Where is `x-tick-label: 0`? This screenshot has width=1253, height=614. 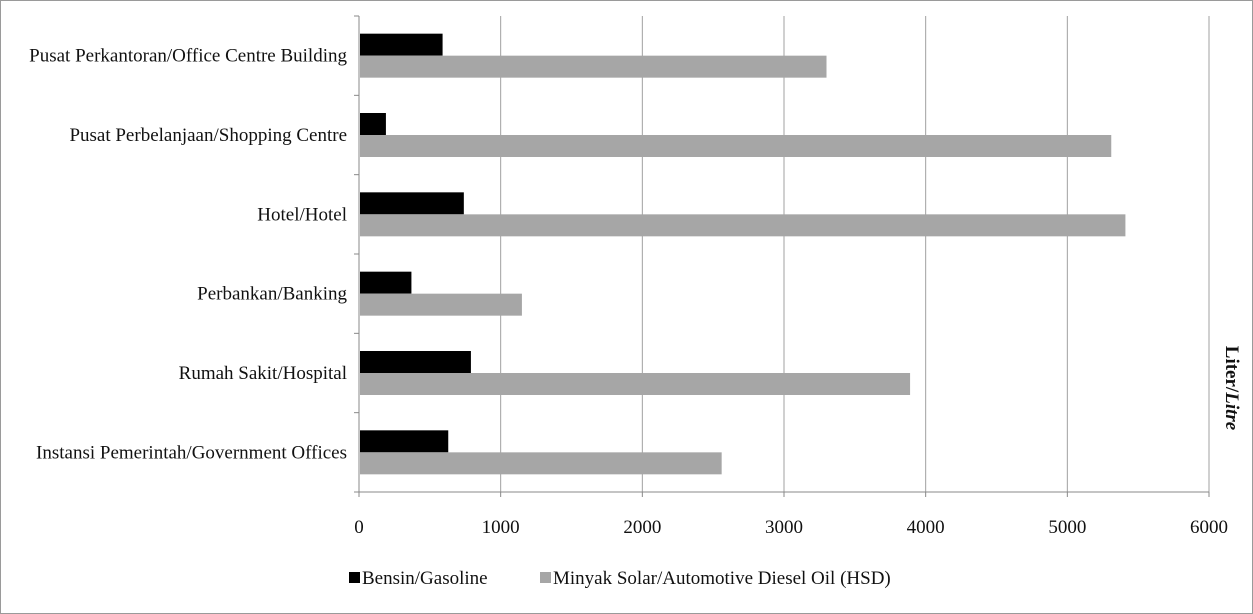 x-tick-label: 0 is located at coordinates (359, 527).